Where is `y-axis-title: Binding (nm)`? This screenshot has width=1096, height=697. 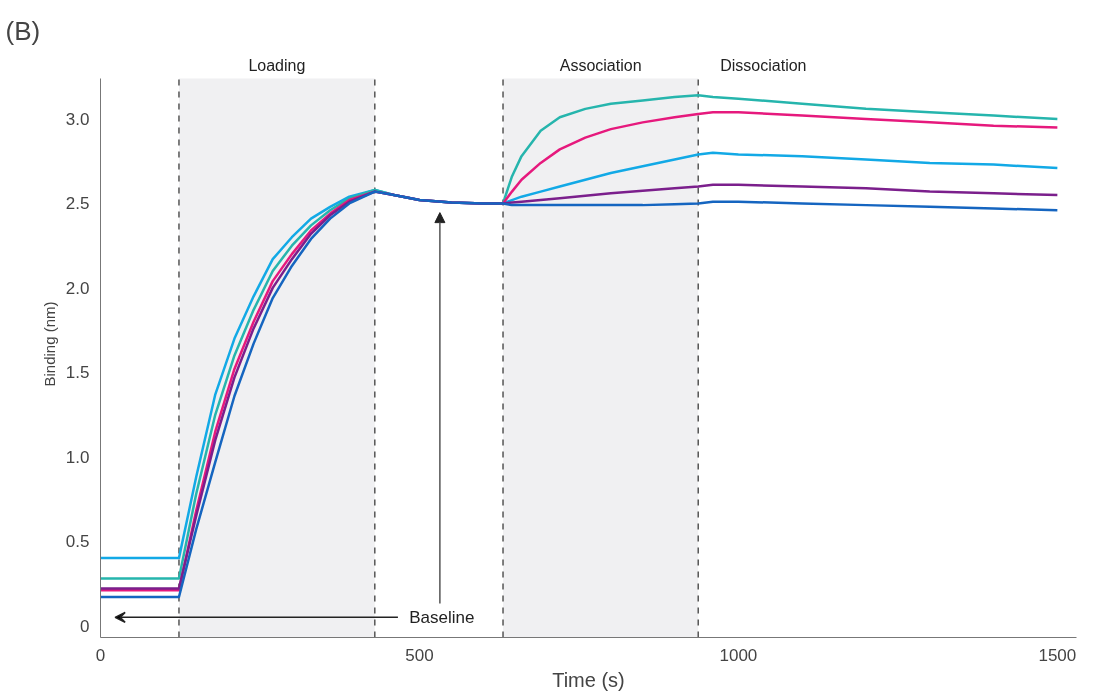
y-axis-title: Binding (nm) is located at coordinates (49, 344).